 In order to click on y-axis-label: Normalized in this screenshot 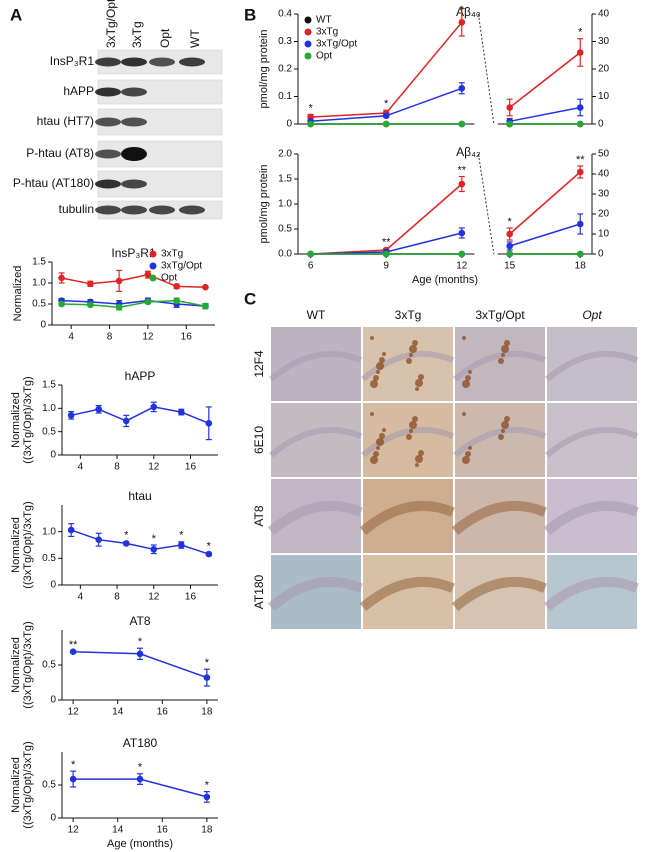, I will do `click(18, 294)`.